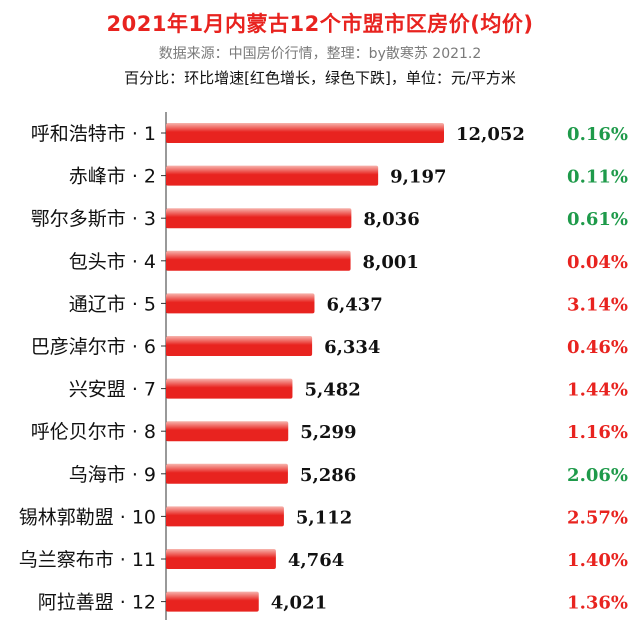  I want to click on value-label: 4,021, so click(299, 603).